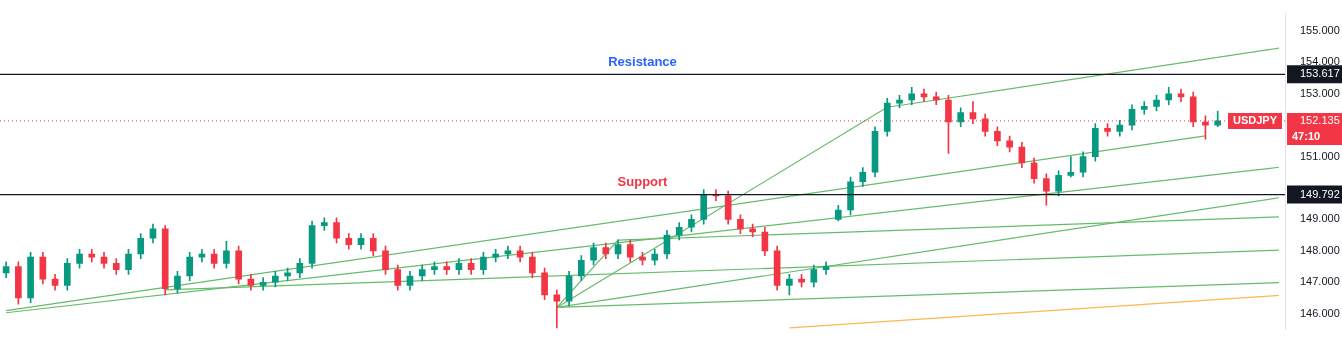 This screenshot has height=343, width=1342. Describe the element at coordinates (1320, 61) in the screenshot. I see `y-tick-label: 154.000` at that location.